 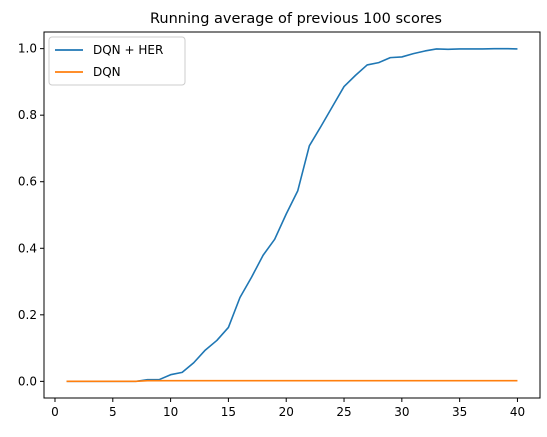 What do you see at coordinates (292, 381) in the screenshot?
I see `series-line-dqn` at bounding box center [292, 381].